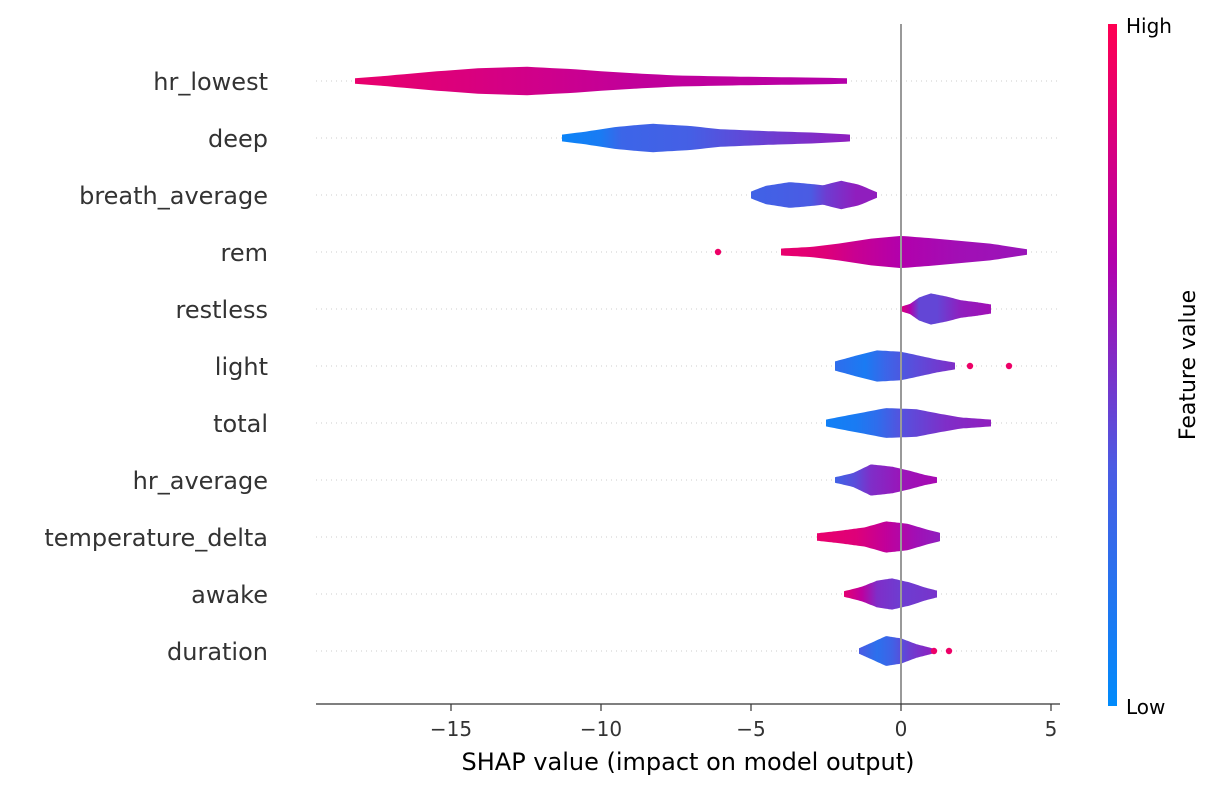 The image size is (1216, 792). I want to click on colorbar: High Low Feature value, so click(1154, 366).